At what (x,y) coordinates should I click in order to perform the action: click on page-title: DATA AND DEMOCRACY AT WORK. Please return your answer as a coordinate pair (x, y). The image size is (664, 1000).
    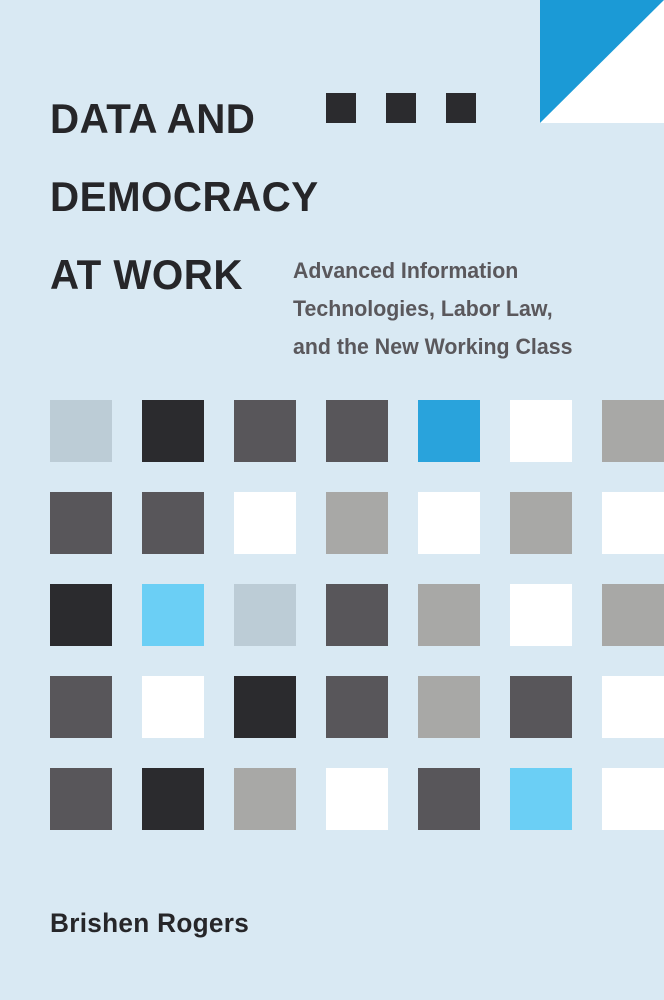
    Looking at the image, I should click on (185, 197).